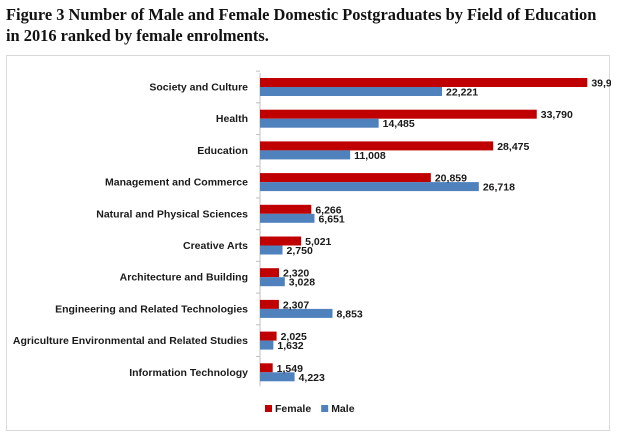 This screenshot has height=439, width=617. What do you see at coordinates (557, 115) in the screenshot?
I see `data-label-female: 33,790` at bounding box center [557, 115].